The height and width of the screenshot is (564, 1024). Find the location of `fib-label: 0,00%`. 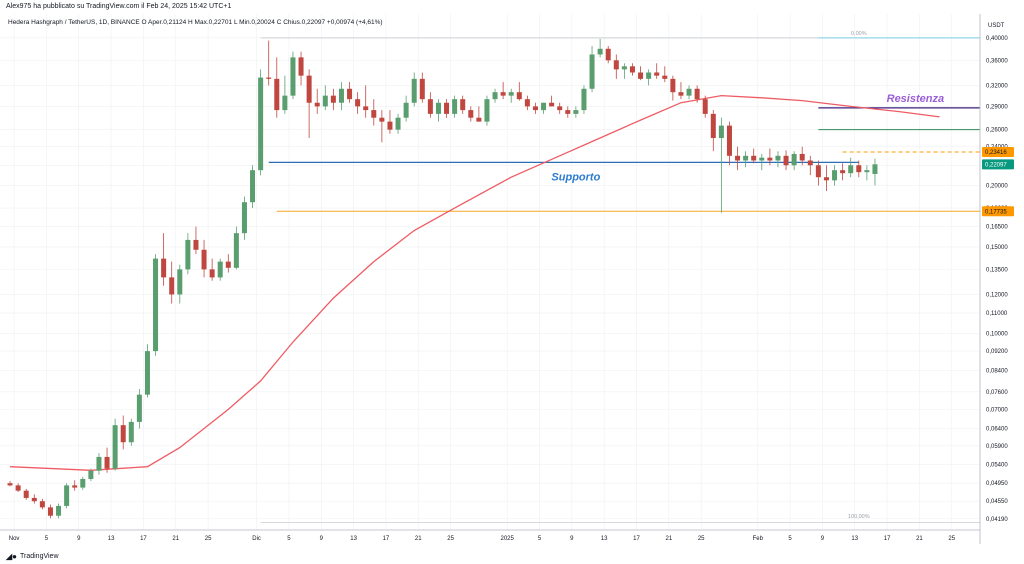

fib-label: 0,00% is located at coordinates (859, 34).